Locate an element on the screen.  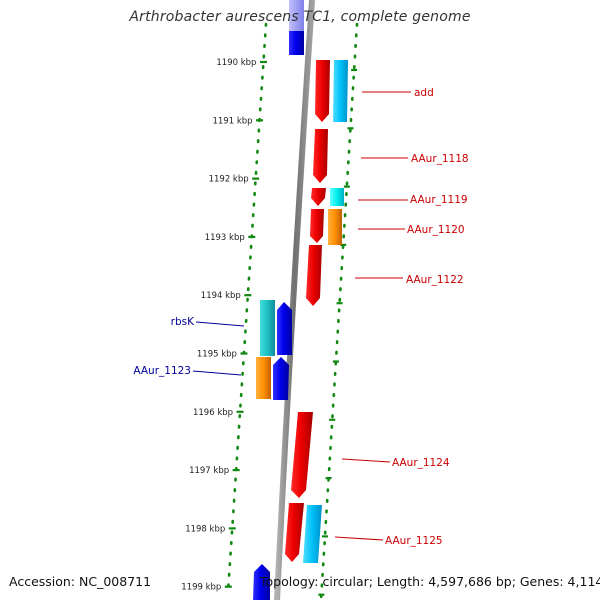
scale-tick-label: 1198 kbp is located at coordinates (205, 529).